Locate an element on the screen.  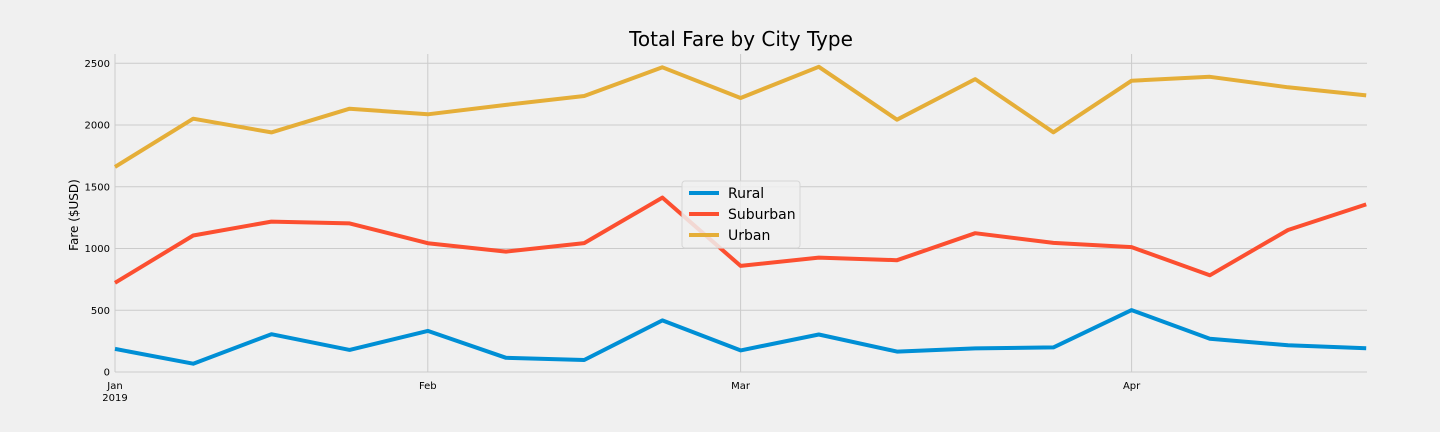
legend-label-urban: Urban is located at coordinates (749, 236).